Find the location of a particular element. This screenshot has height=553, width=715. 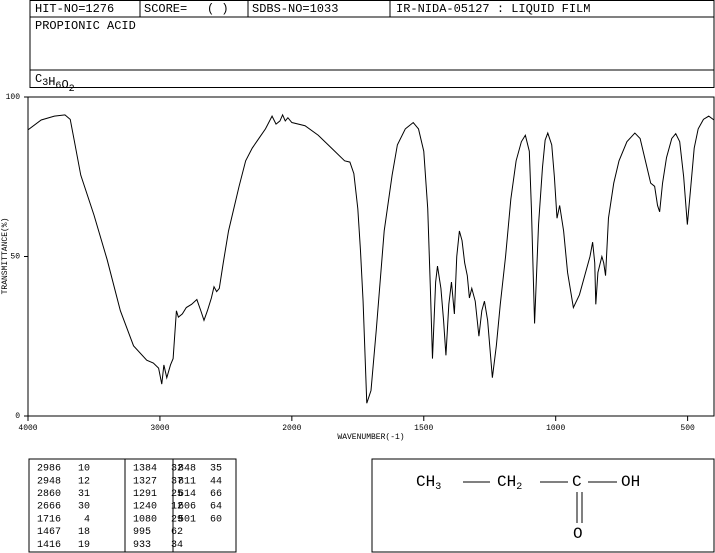

peak-intensity: 44 is located at coordinates (216, 481).